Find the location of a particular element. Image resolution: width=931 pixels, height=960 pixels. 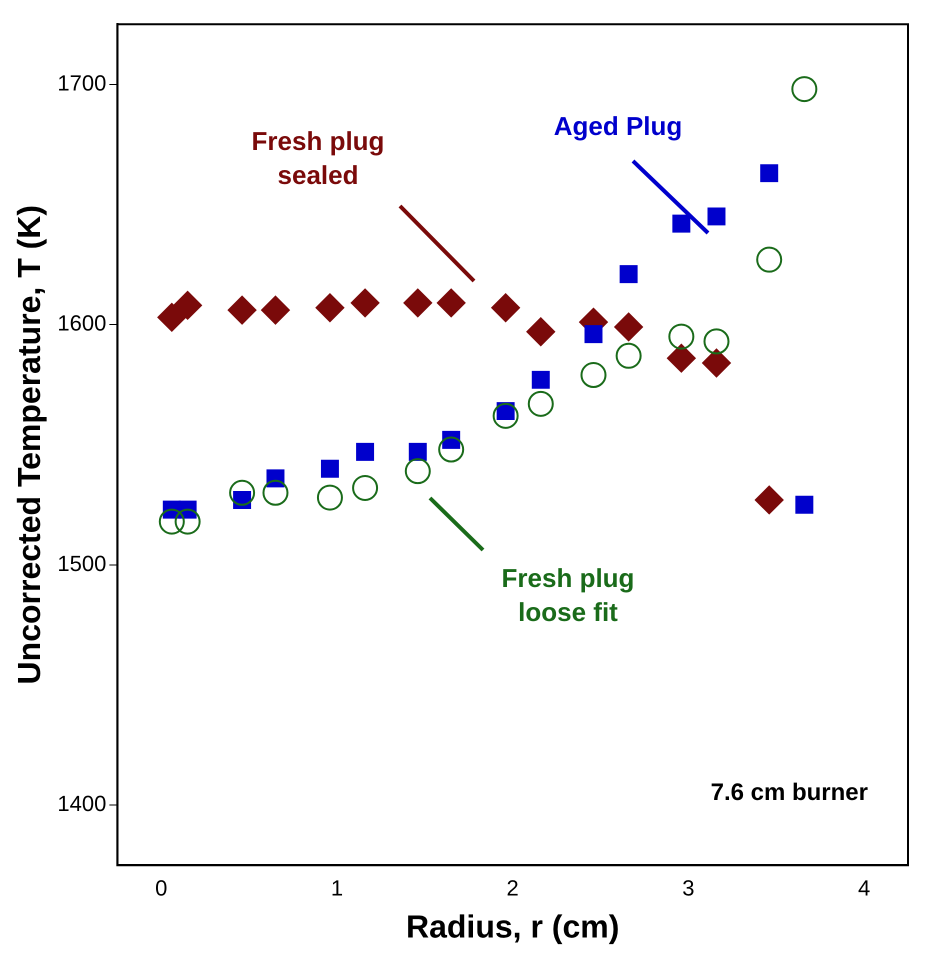

y-tick-label: 1400 is located at coordinates (81, 803).